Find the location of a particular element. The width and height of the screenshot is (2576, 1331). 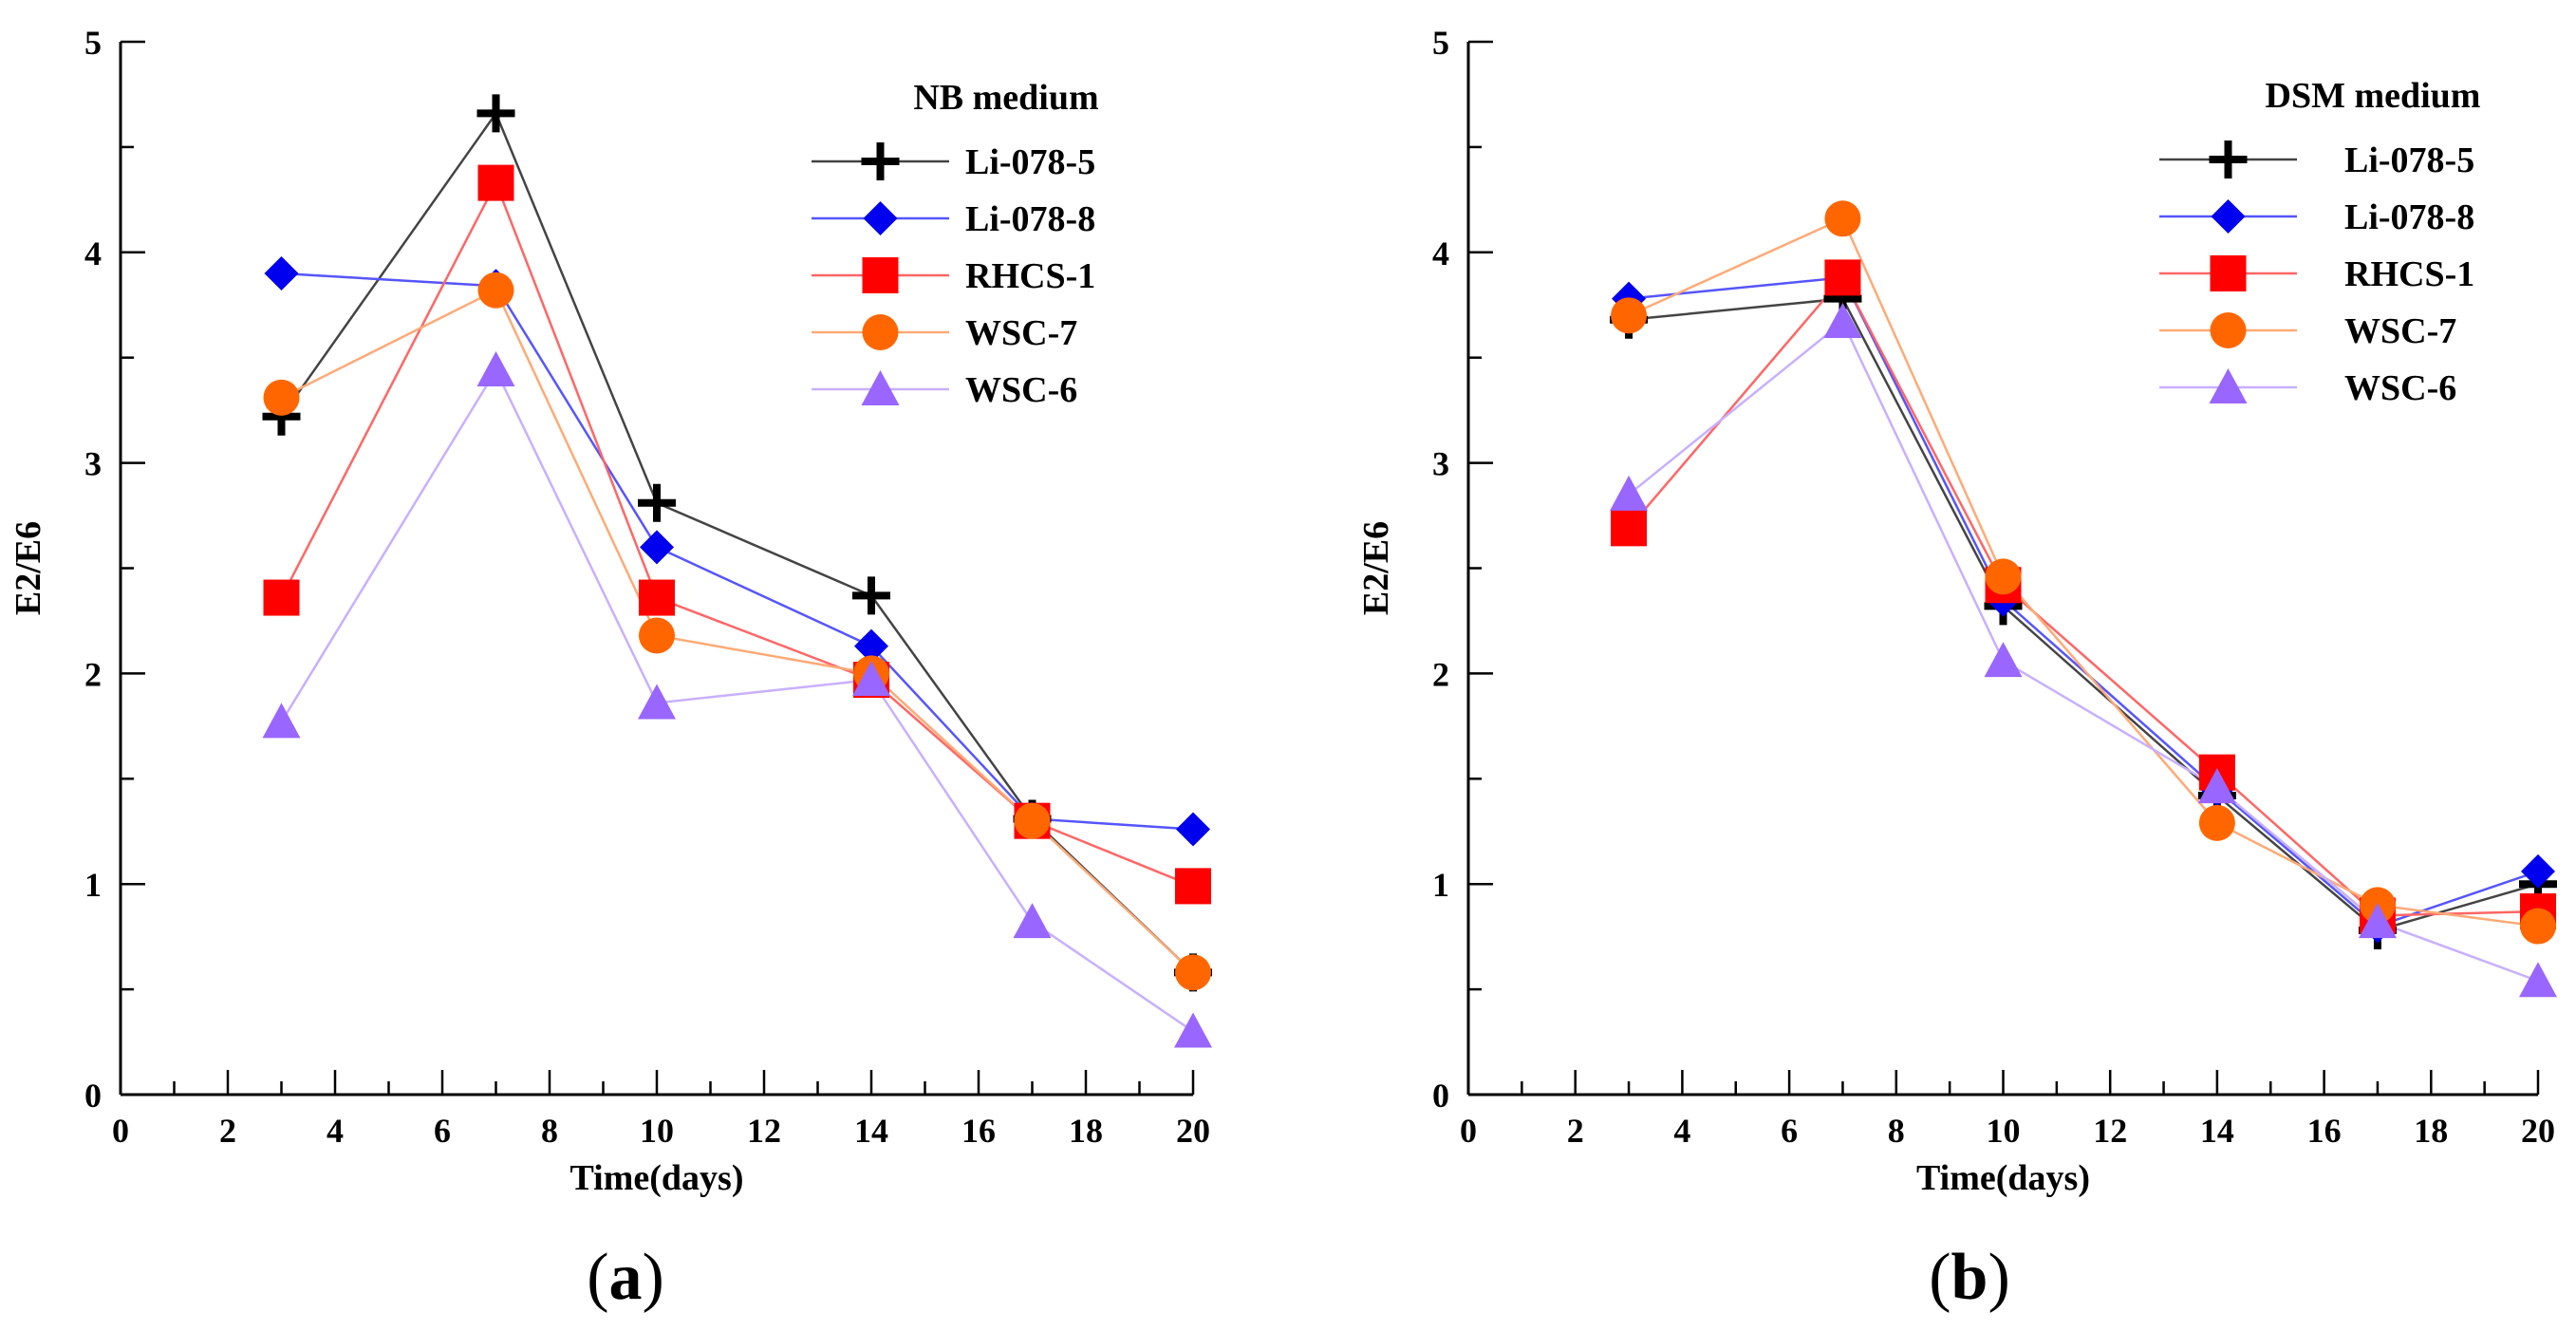

x-tick-label: 14 is located at coordinates (871, 1131).